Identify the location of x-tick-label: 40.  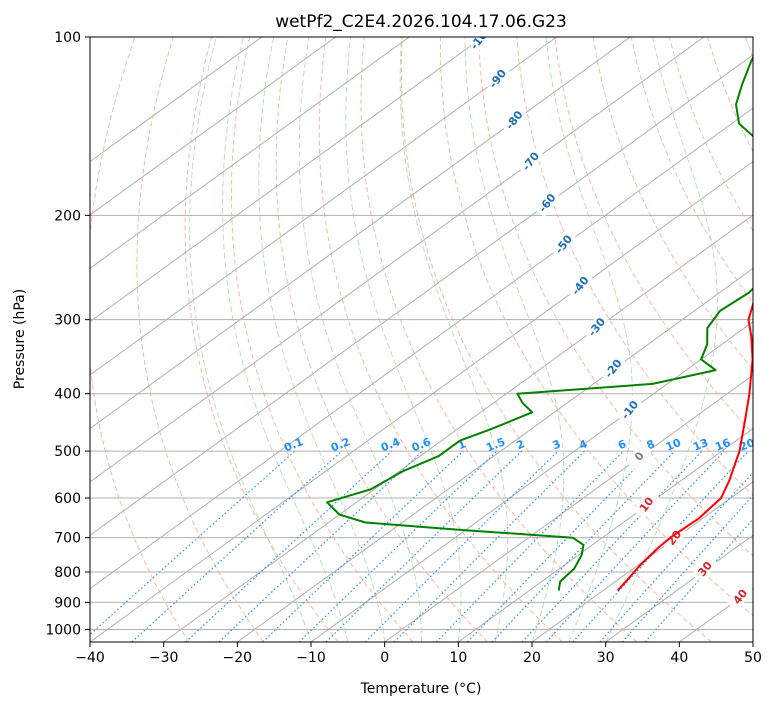
(679, 658).